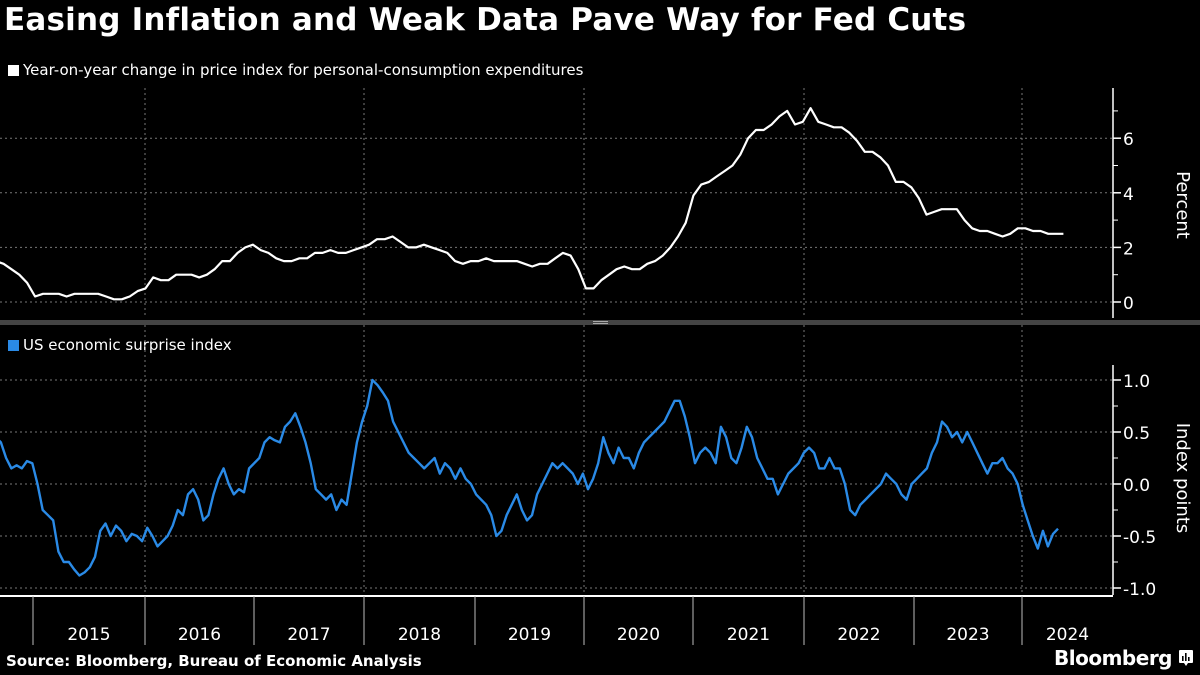 This screenshot has height=675, width=1200. I want to click on y-axis-top: 0 2 4 6, so click(1123, 203).